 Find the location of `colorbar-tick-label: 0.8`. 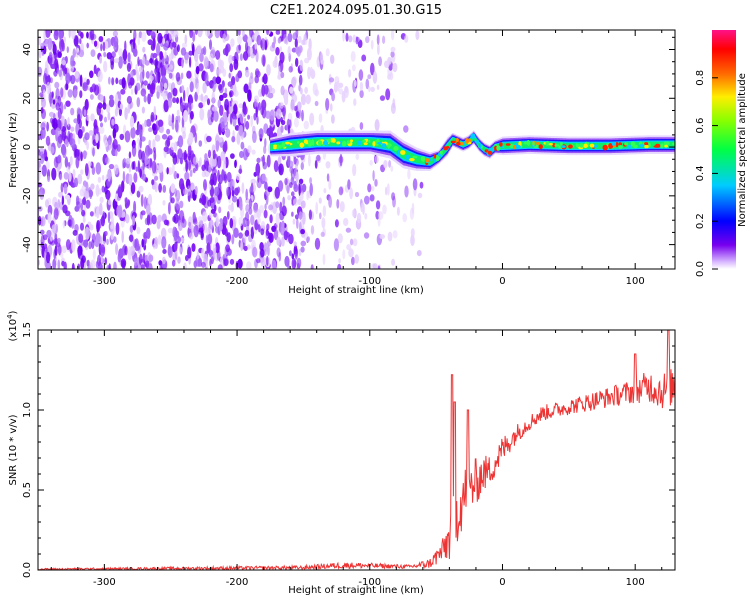

colorbar-tick-label: 0.8 is located at coordinates (700, 78).